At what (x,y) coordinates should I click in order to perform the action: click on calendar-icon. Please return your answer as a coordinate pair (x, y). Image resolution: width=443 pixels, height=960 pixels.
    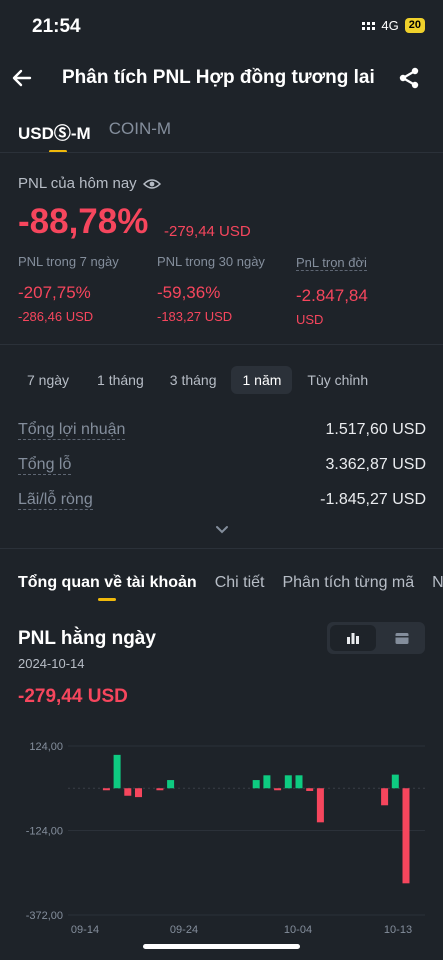
    Looking at the image, I should click on (402, 638).